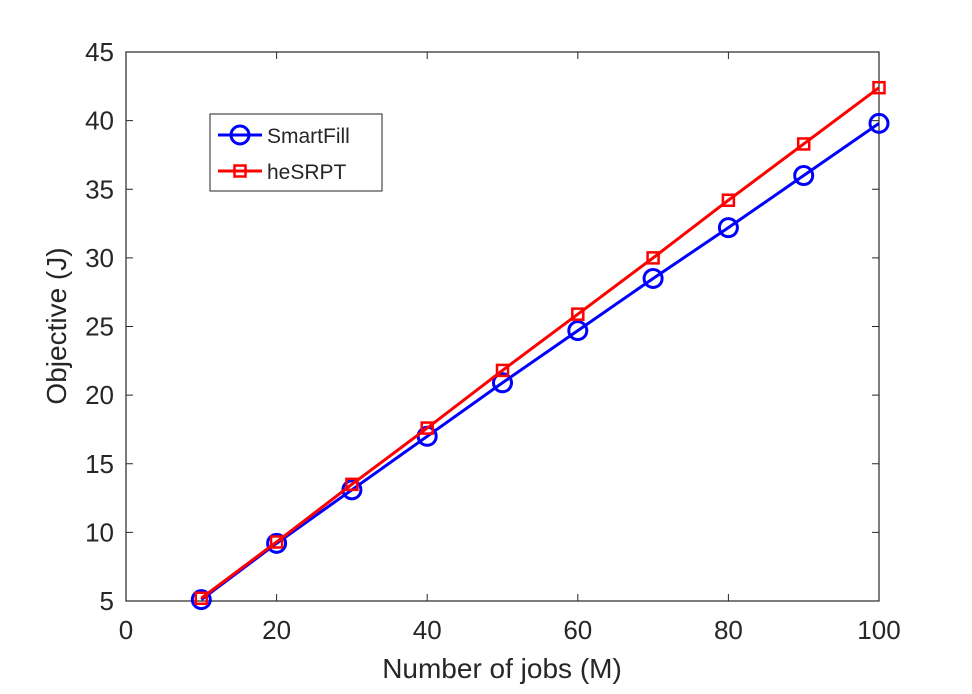 The height and width of the screenshot is (694, 972). I want to click on x-axis-label: Number of jobs (M), so click(502, 668).